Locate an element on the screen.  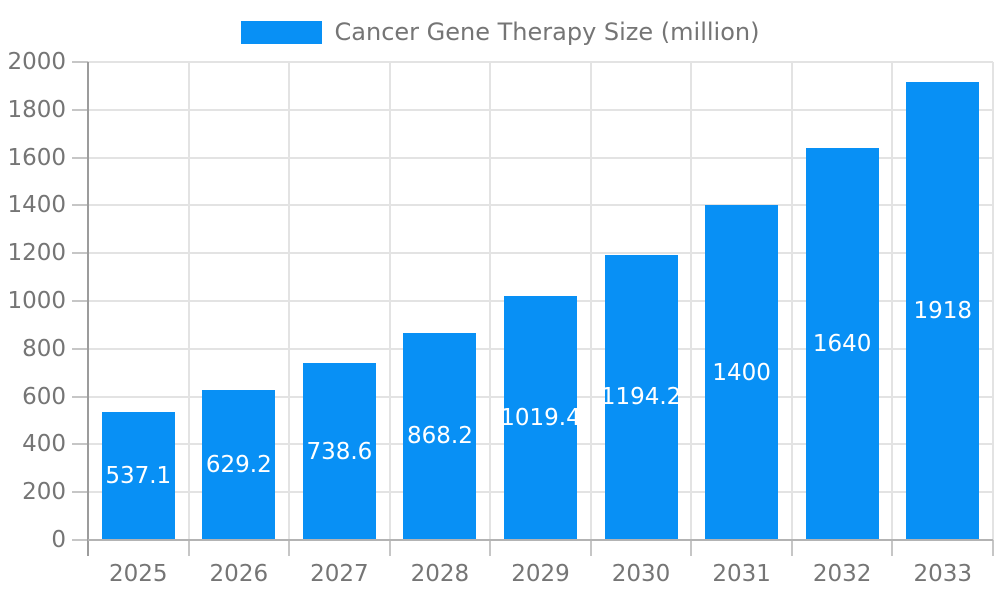
x-axis-tick-label: 2030 is located at coordinates (641, 574).